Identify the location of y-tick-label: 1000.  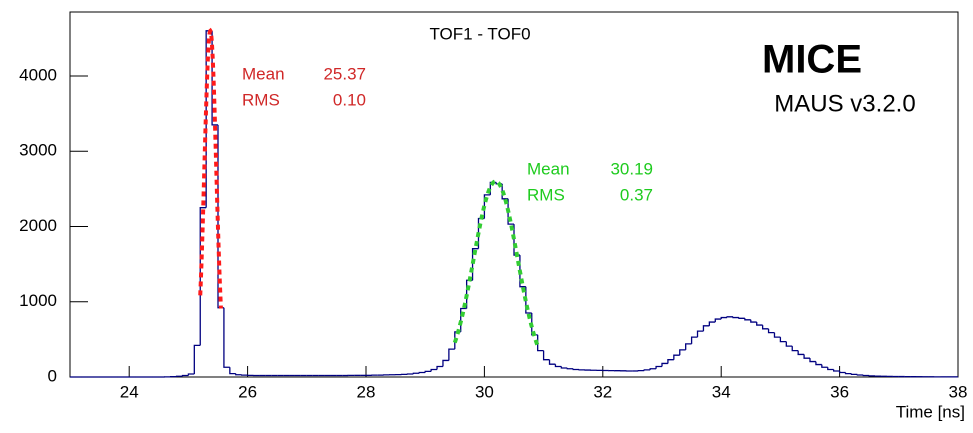
(38, 300).